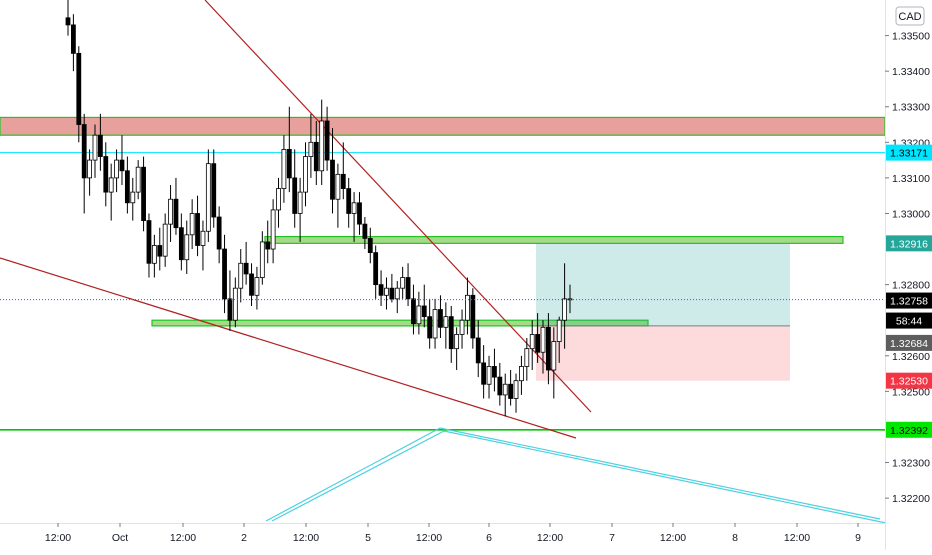 This screenshot has width=932, height=555. I want to click on price-label-text: 1.32684, so click(909, 344).